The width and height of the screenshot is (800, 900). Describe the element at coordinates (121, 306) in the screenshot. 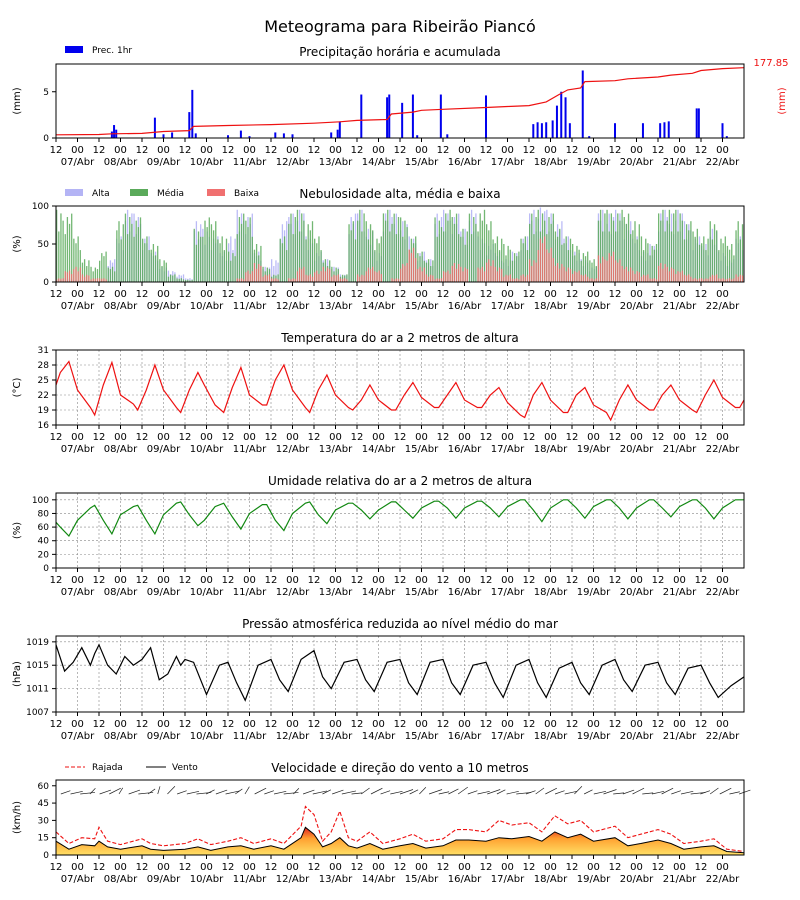

I see `date-label-1-1: 08/Abr` at that location.